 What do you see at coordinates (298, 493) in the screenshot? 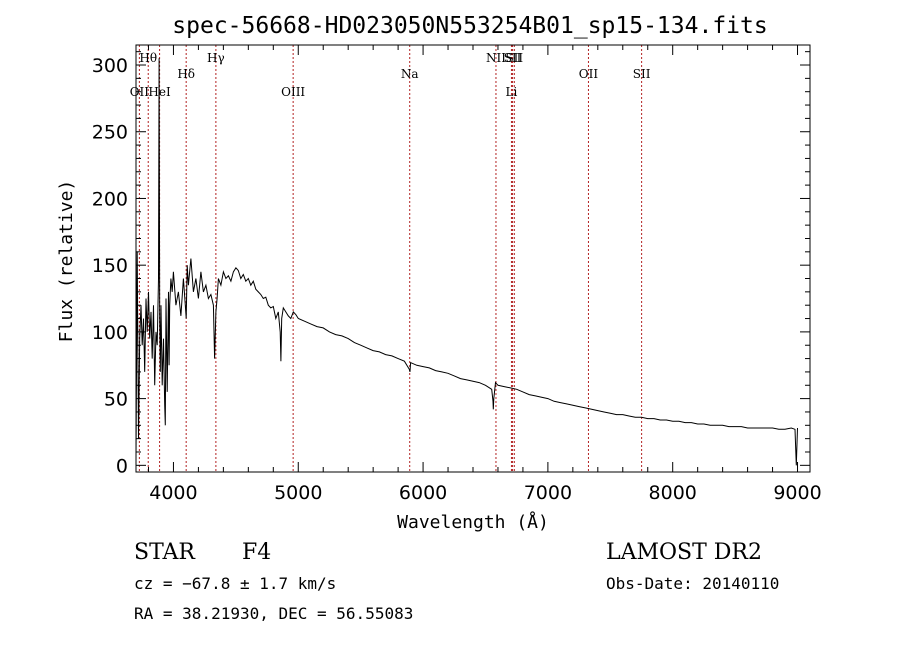
I see `x-tick-label-1: 5000` at bounding box center [298, 493].